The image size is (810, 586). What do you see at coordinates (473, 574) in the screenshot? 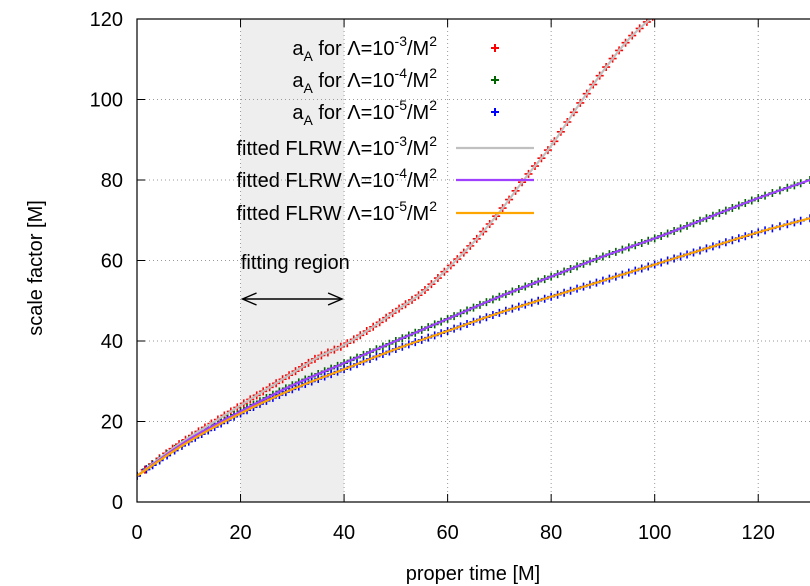
I see `x-axis-label: proper time [M]` at bounding box center [473, 574].